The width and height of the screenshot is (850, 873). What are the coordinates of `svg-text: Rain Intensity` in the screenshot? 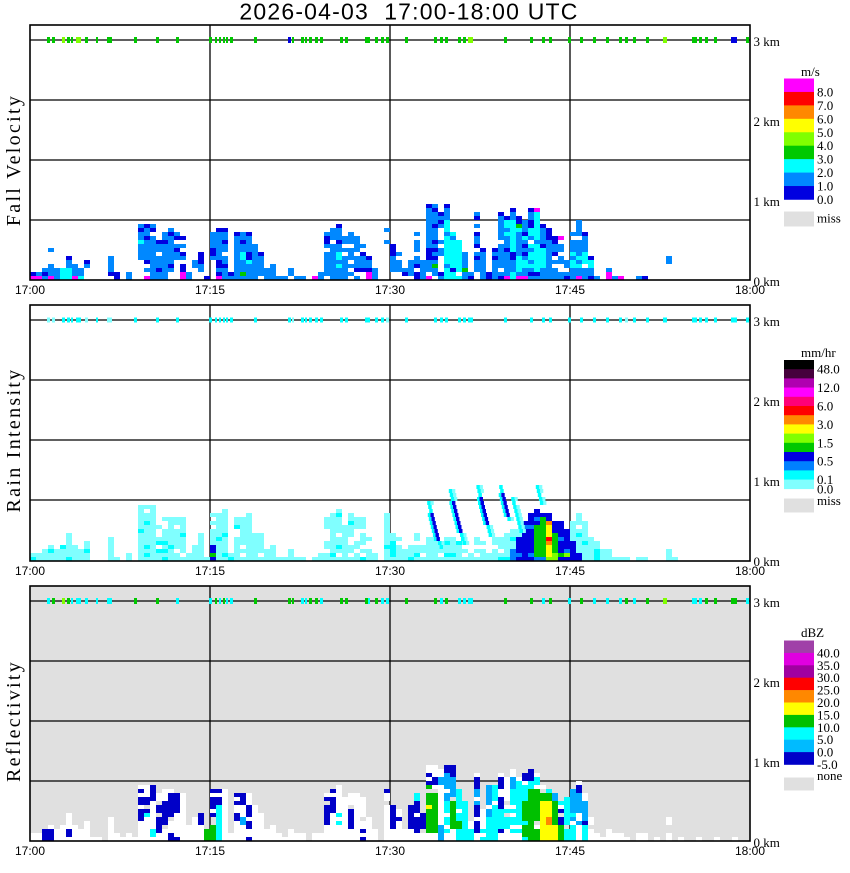 It's located at (14, 440).